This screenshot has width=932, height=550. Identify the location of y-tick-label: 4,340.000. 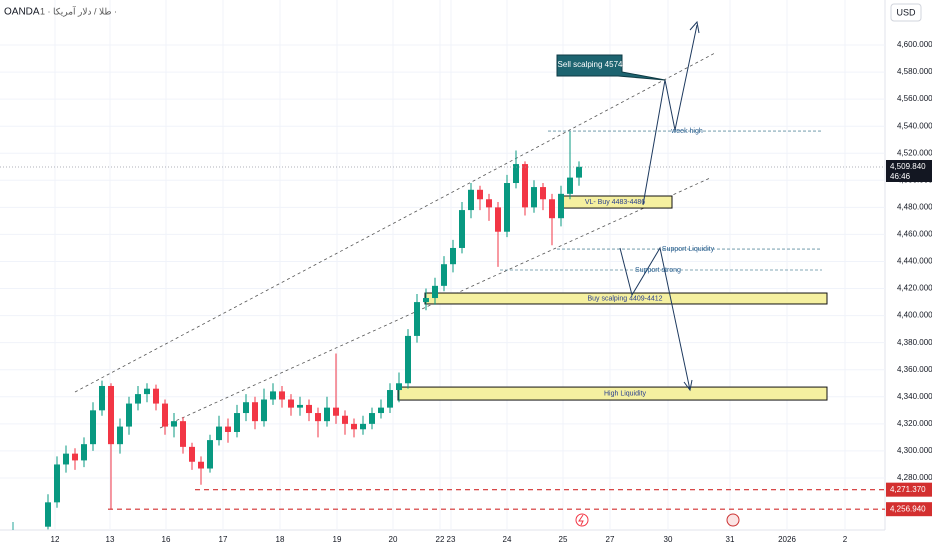
(914, 396).